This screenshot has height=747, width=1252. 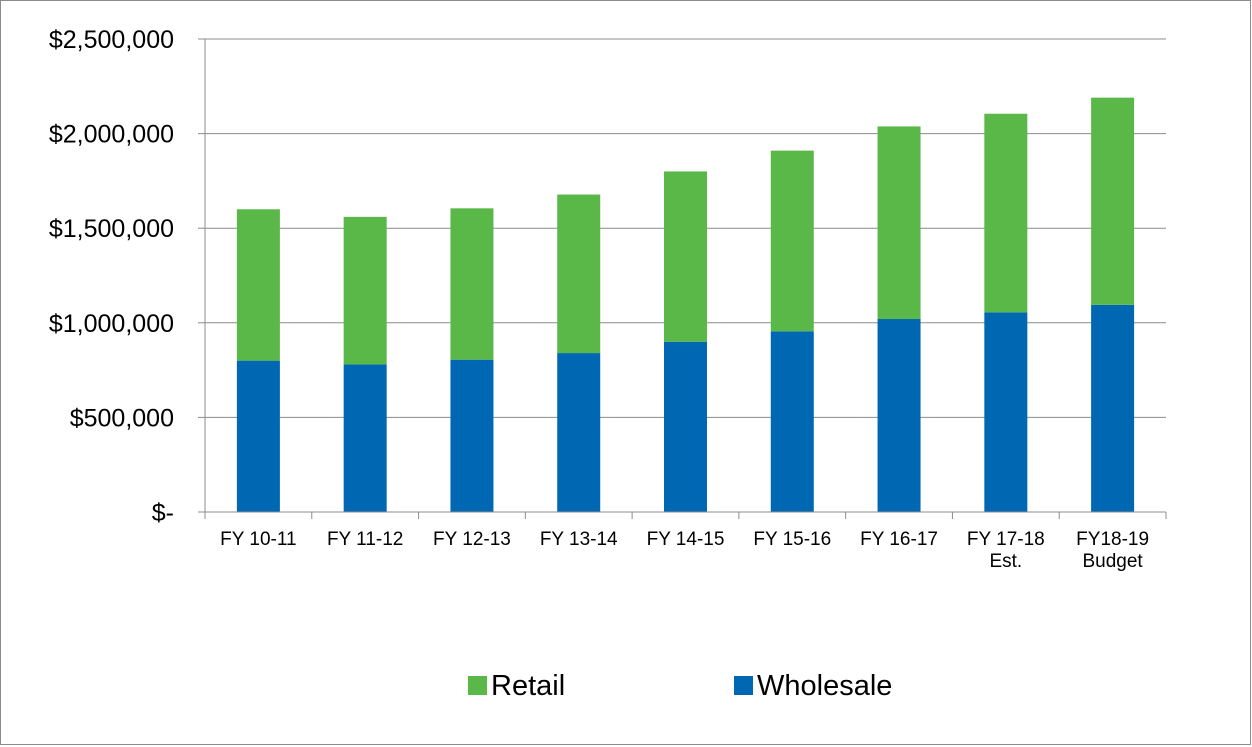 I want to click on x-tick-label: FY 14-15, so click(x=686, y=539).